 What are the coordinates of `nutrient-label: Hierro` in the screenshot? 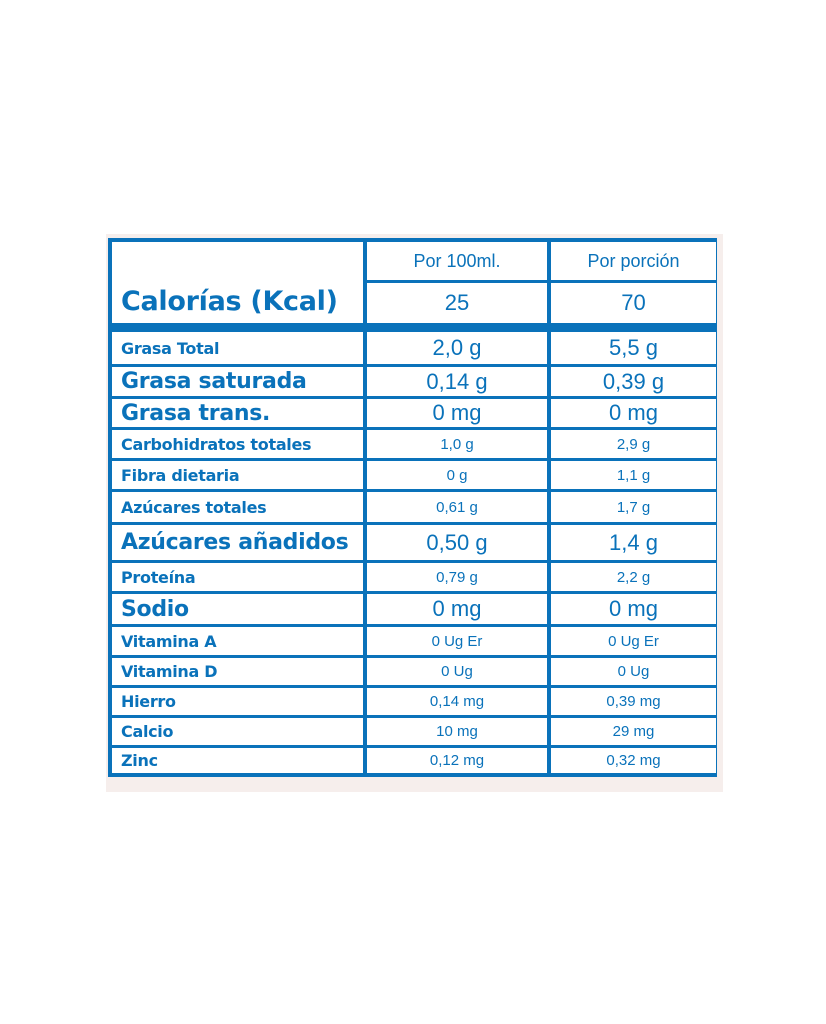 It's located at (237, 701).